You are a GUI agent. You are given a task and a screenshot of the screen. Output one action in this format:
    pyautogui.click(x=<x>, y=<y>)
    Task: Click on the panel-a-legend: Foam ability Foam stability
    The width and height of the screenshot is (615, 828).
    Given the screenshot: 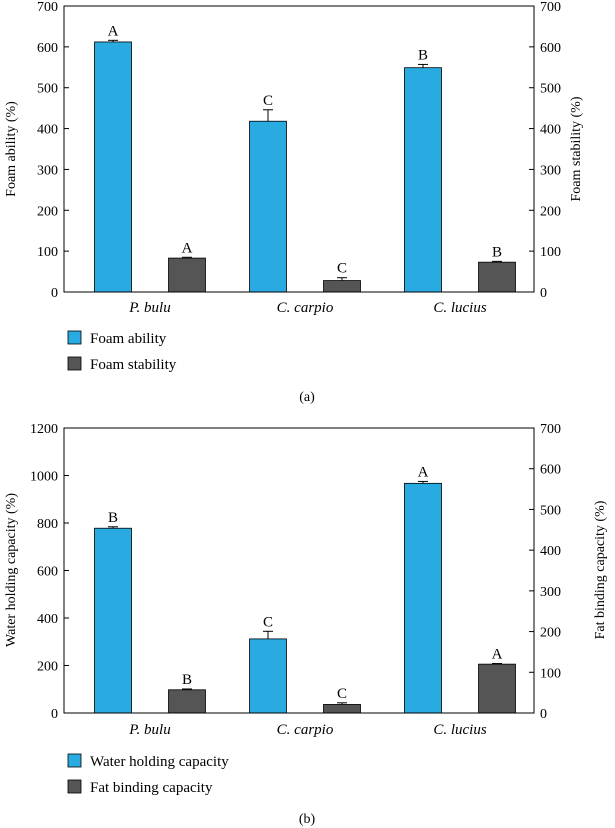 What is the action you would take?
    pyautogui.click(x=122, y=351)
    